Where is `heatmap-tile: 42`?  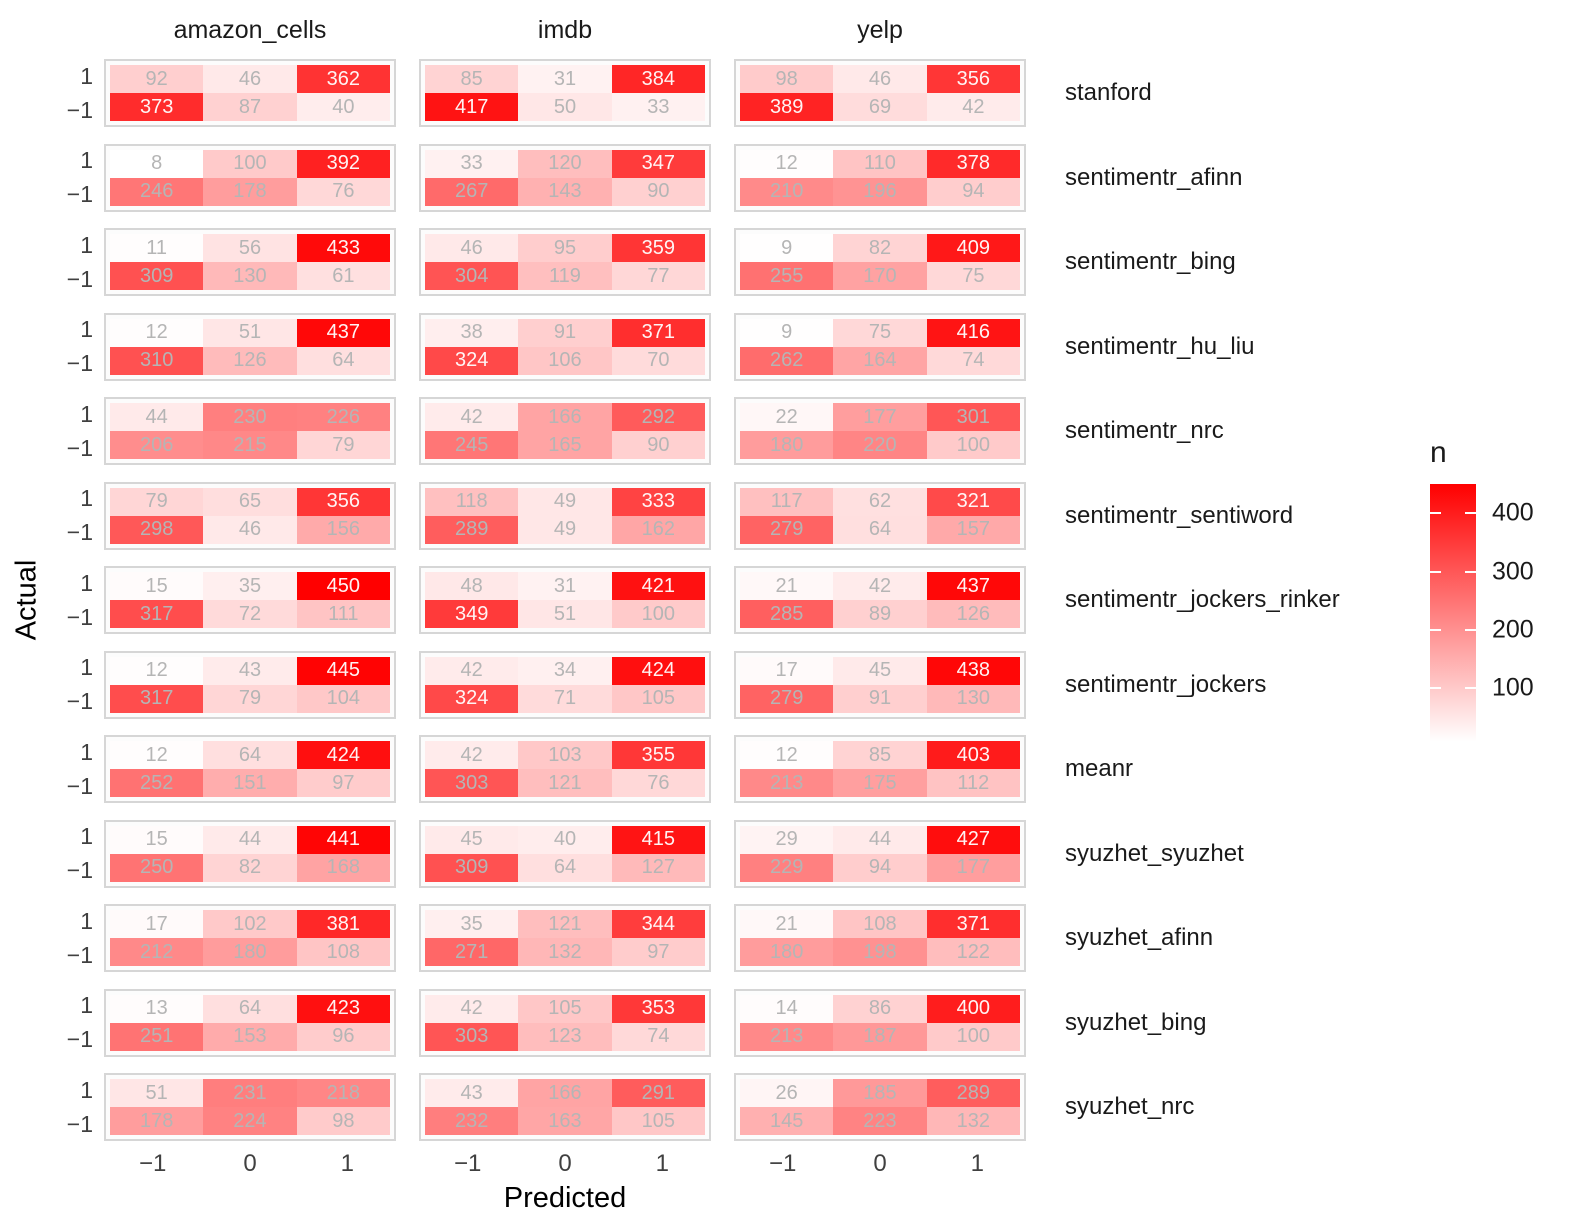
heatmap-tile: 42 is located at coordinates (472, 670).